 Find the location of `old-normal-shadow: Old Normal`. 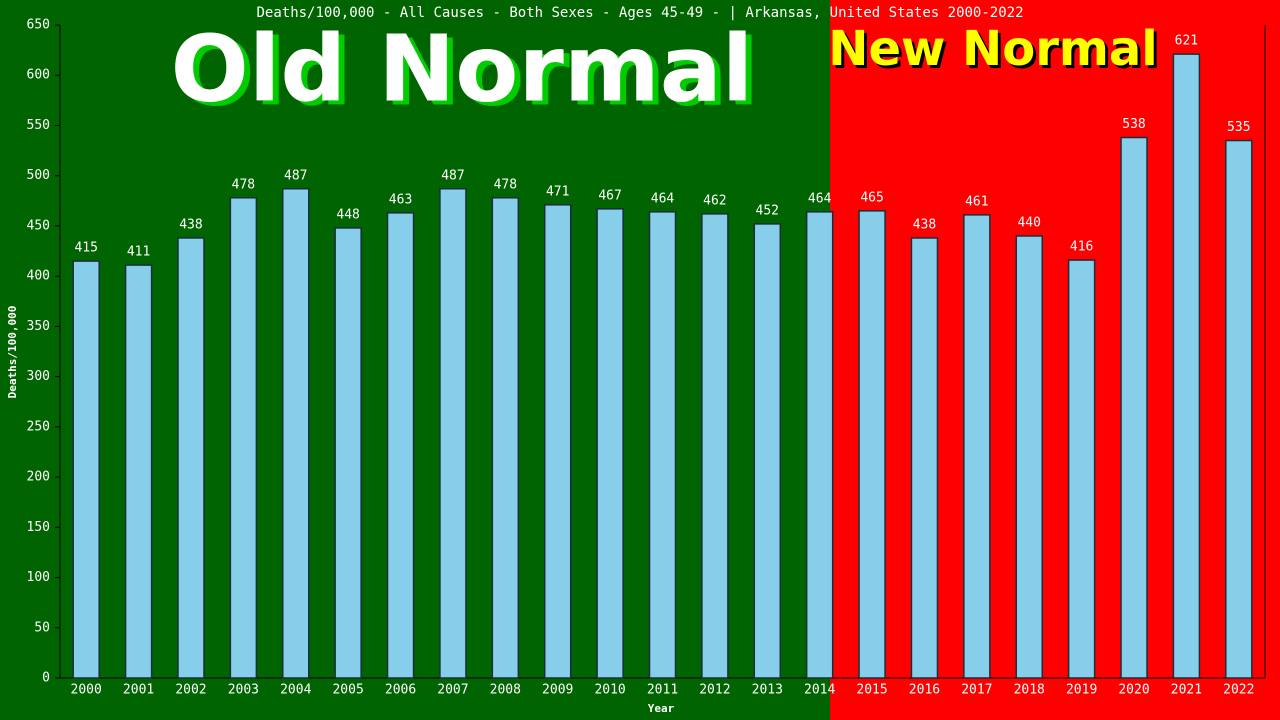

old-normal-shadow: Old Normal is located at coordinates (468, 72).